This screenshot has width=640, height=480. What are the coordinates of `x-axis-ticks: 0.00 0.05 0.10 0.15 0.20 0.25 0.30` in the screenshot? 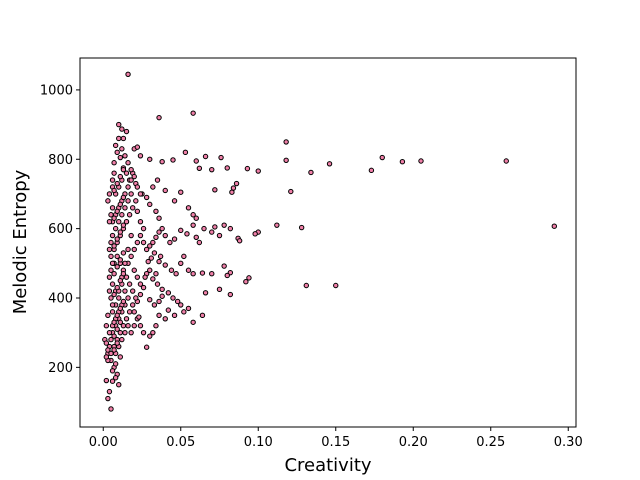 It's located at (336, 438).